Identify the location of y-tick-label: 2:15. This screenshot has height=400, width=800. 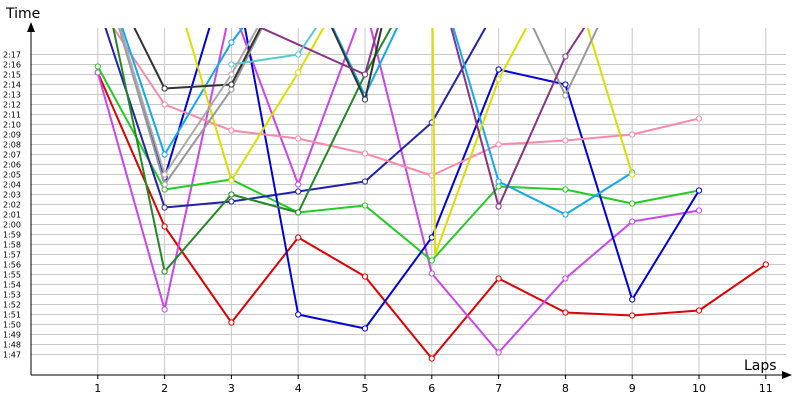
(12, 75).